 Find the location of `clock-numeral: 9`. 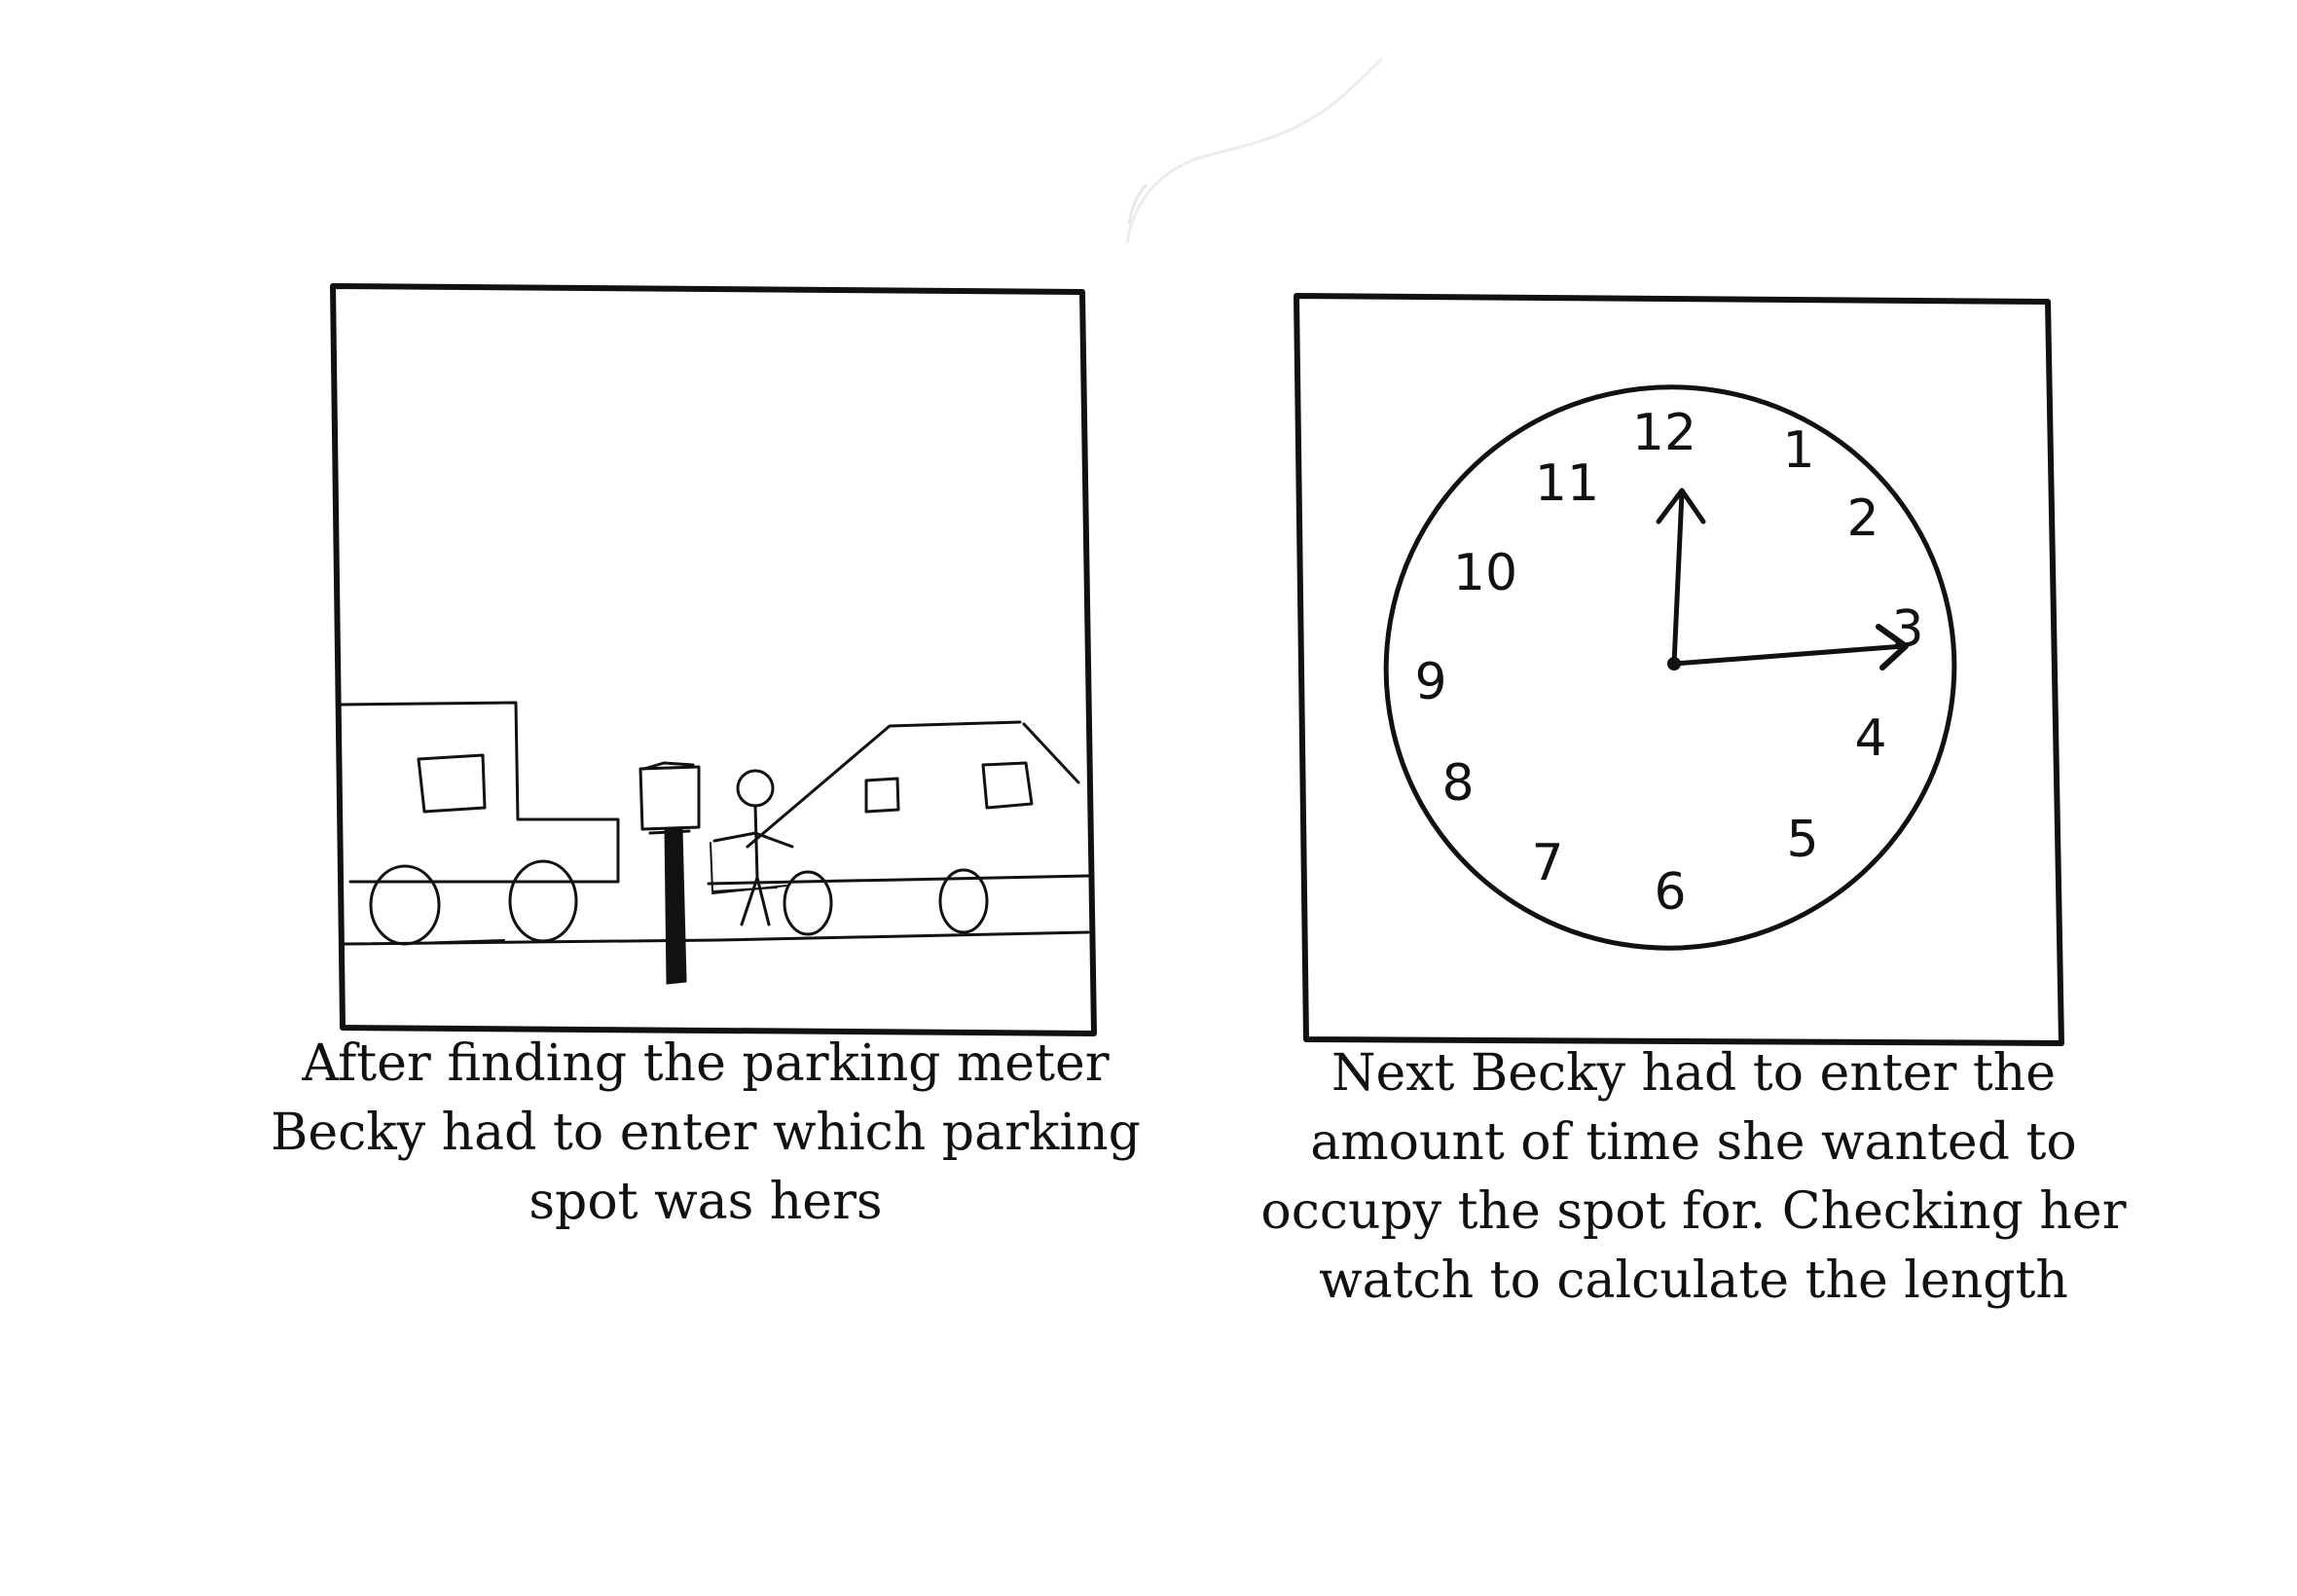

clock-numeral: 9 is located at coordinates (1430, 682).